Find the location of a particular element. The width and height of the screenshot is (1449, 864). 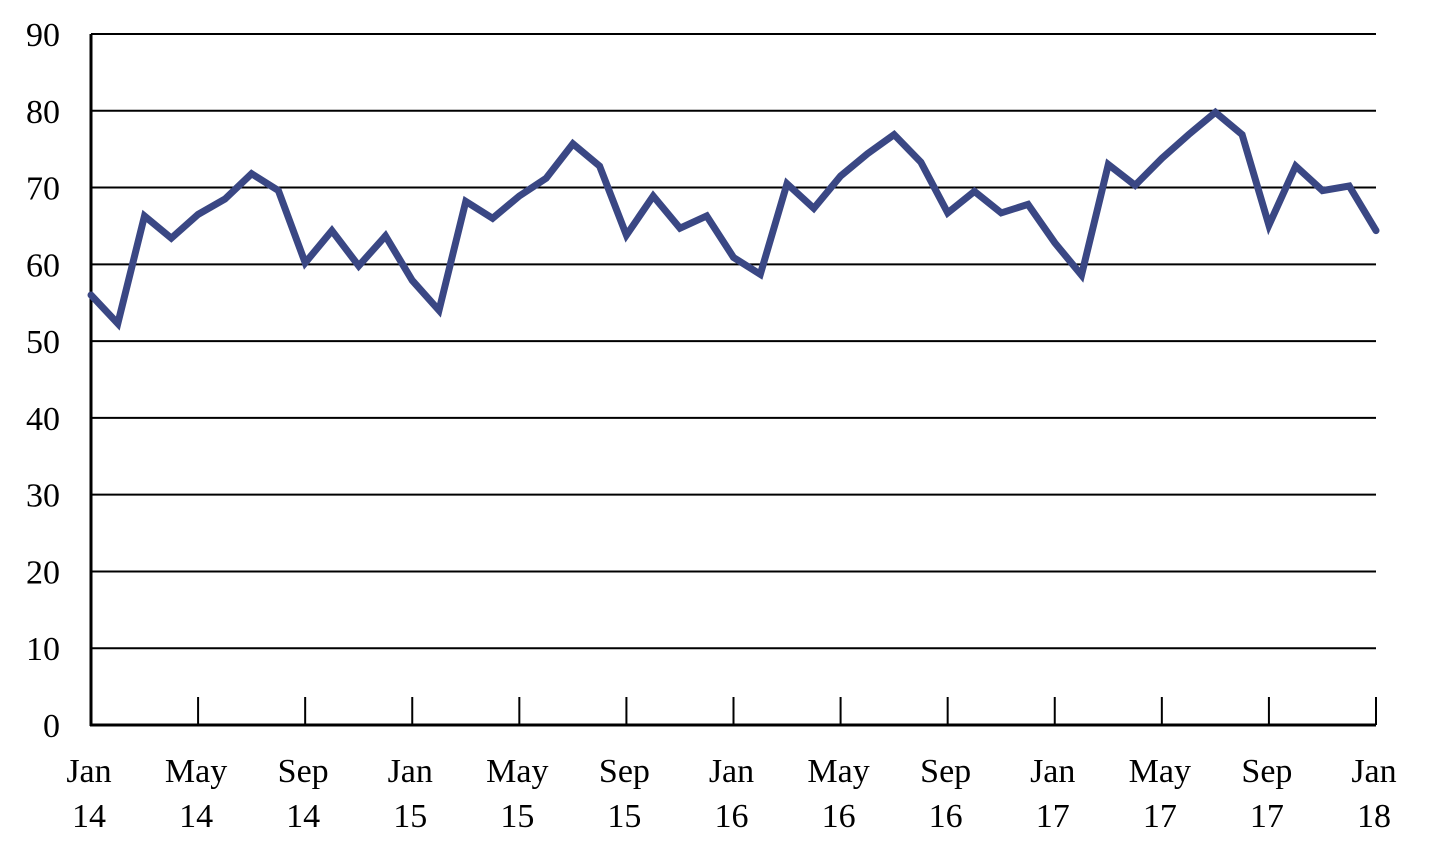

y-tick-label: 30 is located at coordinates (43, 496).